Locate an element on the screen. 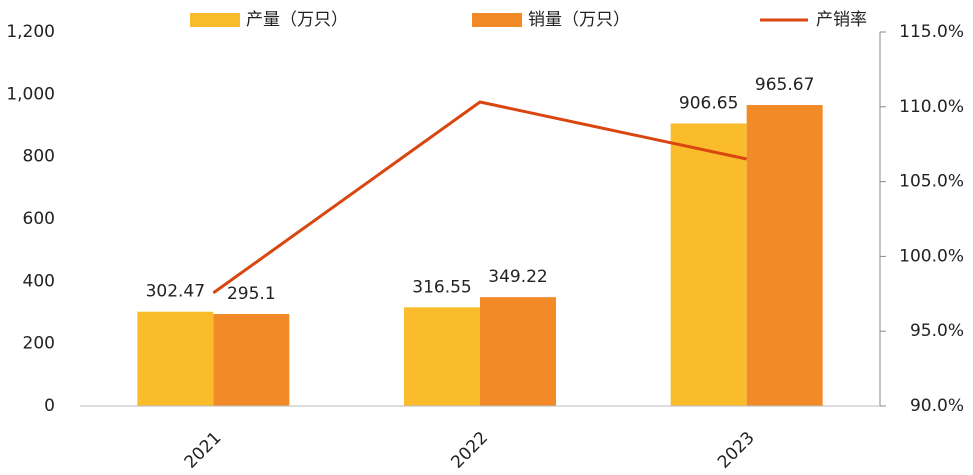 The width and height of the screenshot is (973, 475). x-tick-label: 2021 is located at coordinates (203, 450).